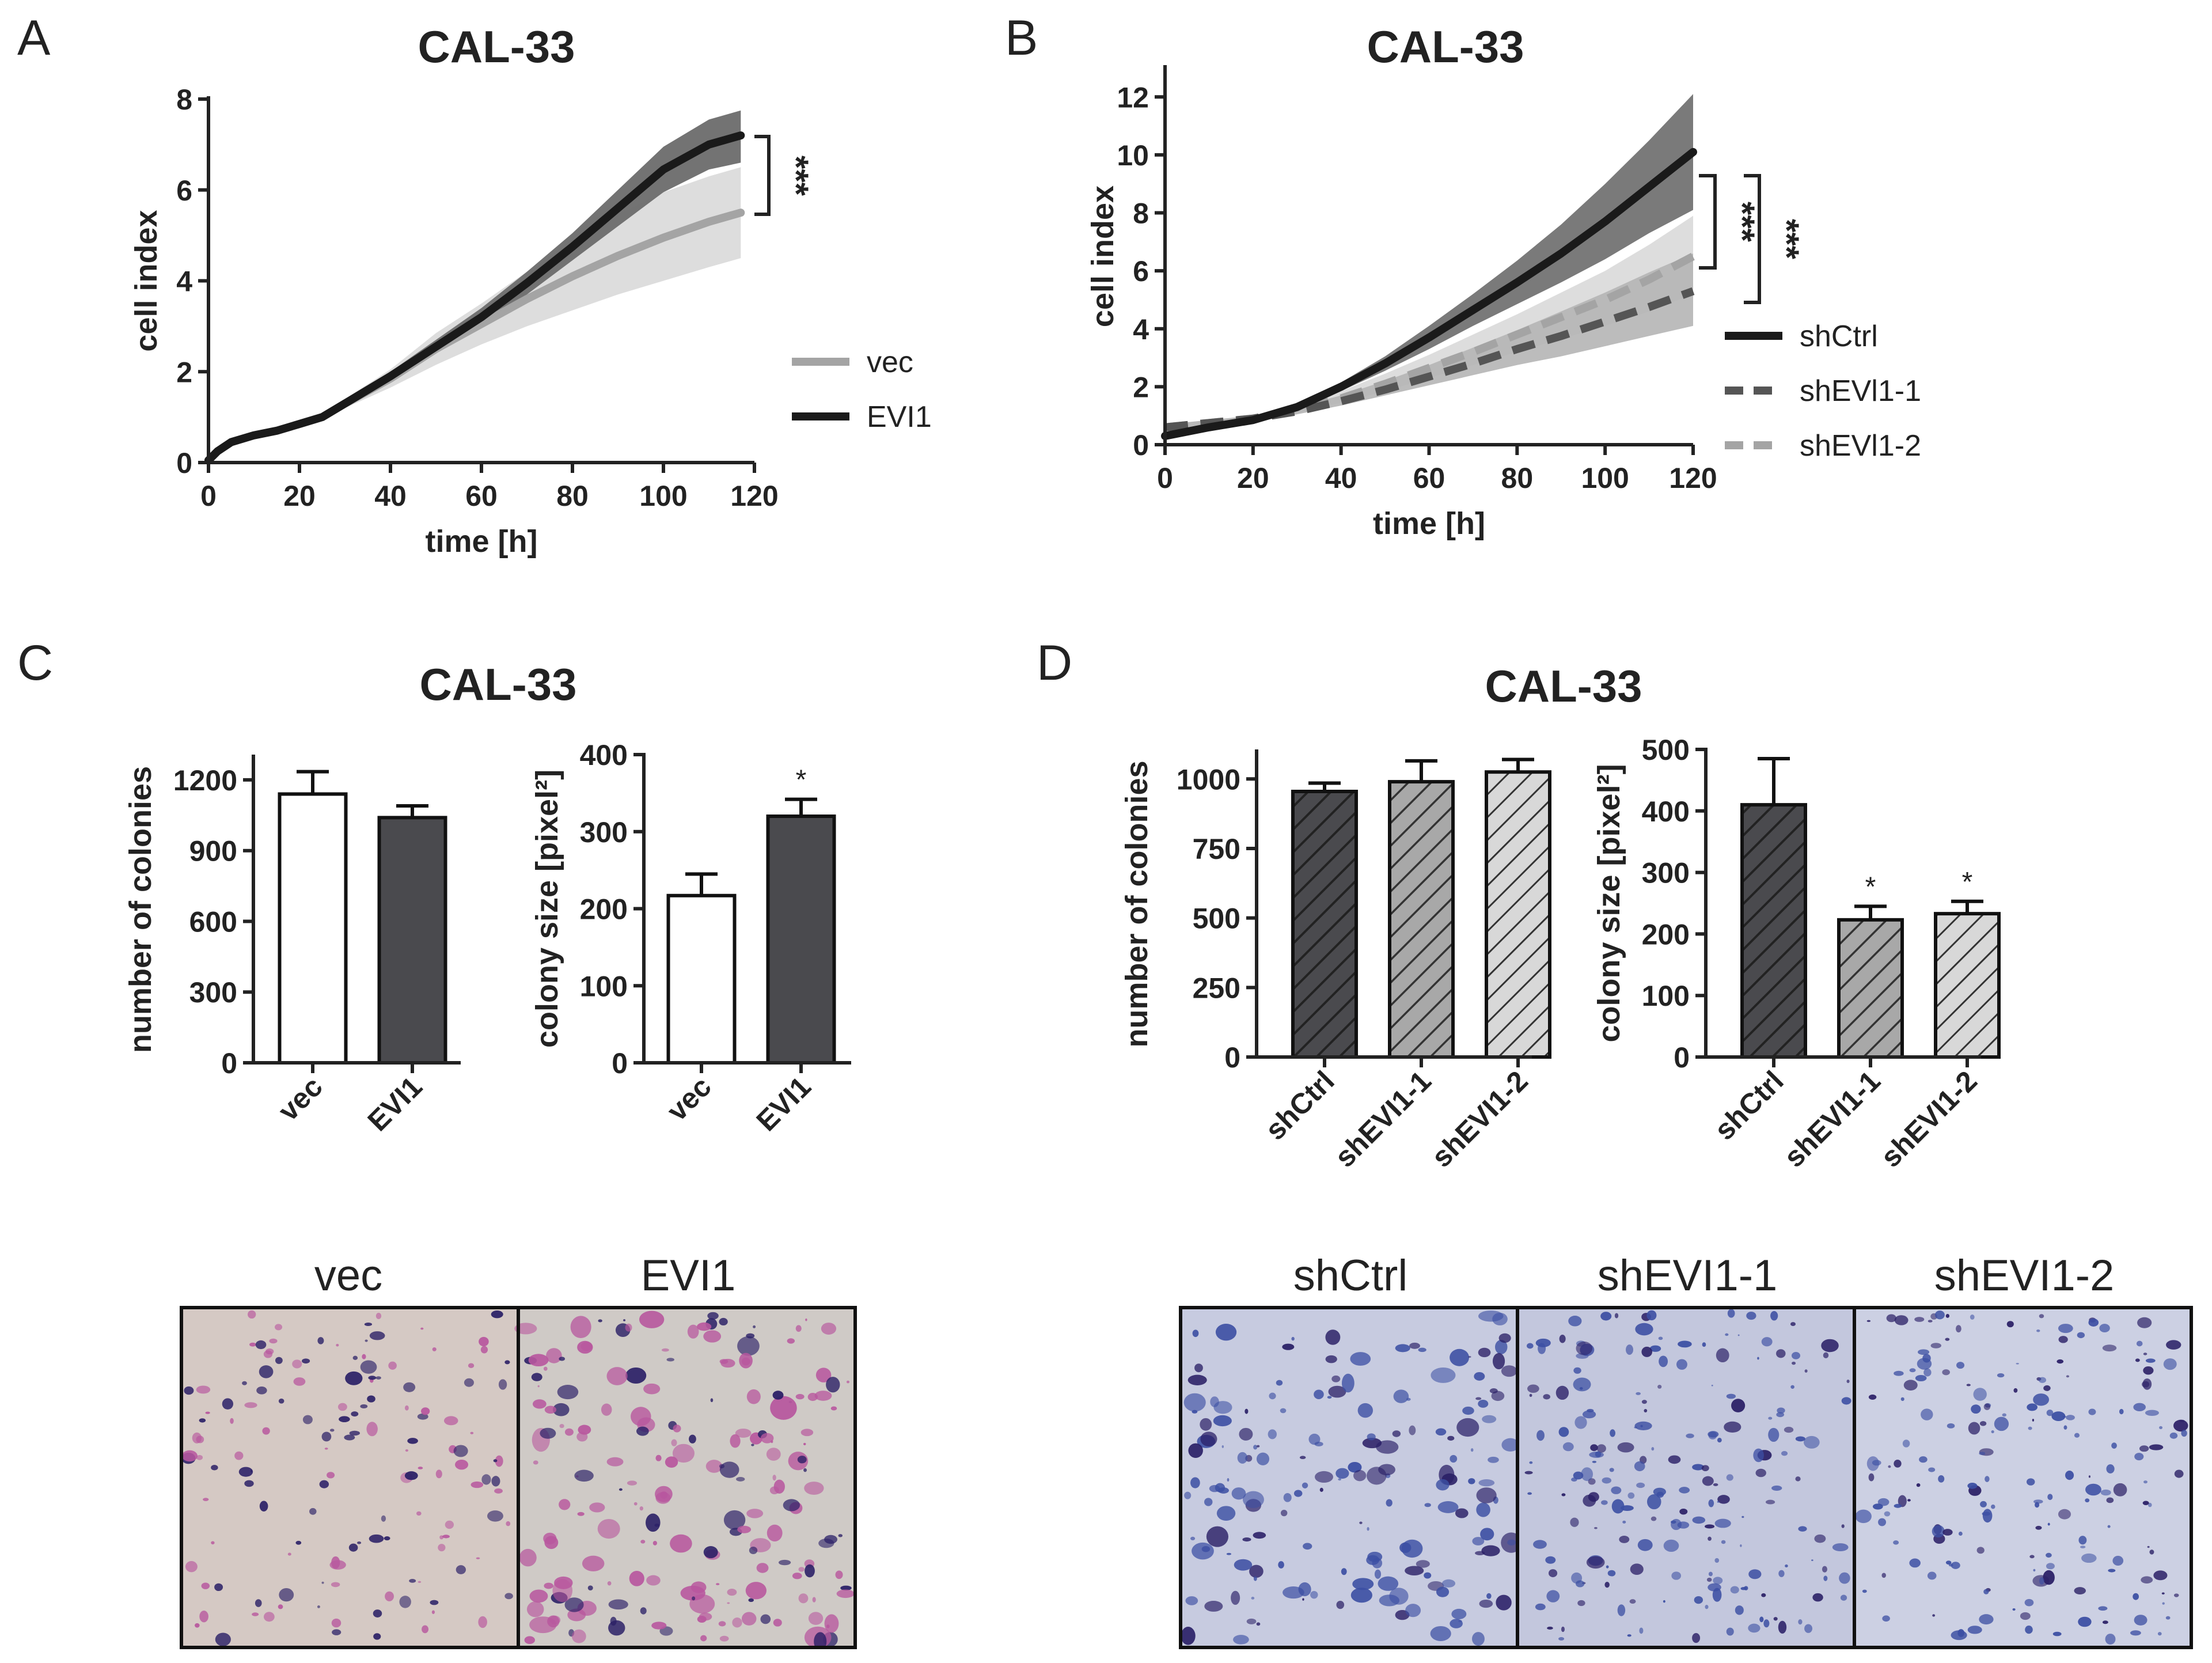  Describe the element at coordinates (1216, 919) in the screenshot. I see `y-tick-label-500: 500` at that location.